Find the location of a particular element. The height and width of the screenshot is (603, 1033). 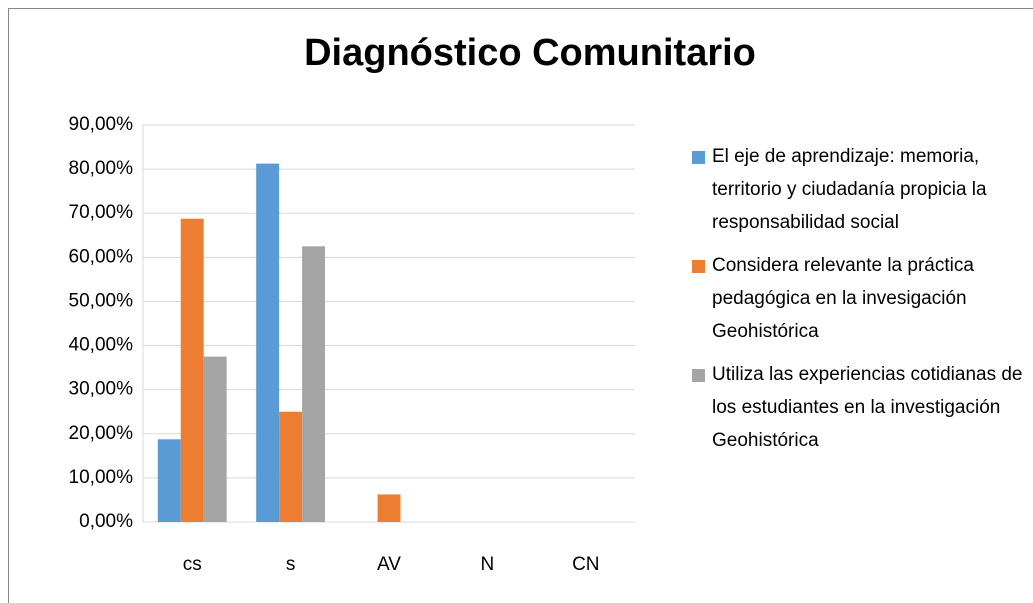

x-tick-label: AV is located at coordinates (389, 564).